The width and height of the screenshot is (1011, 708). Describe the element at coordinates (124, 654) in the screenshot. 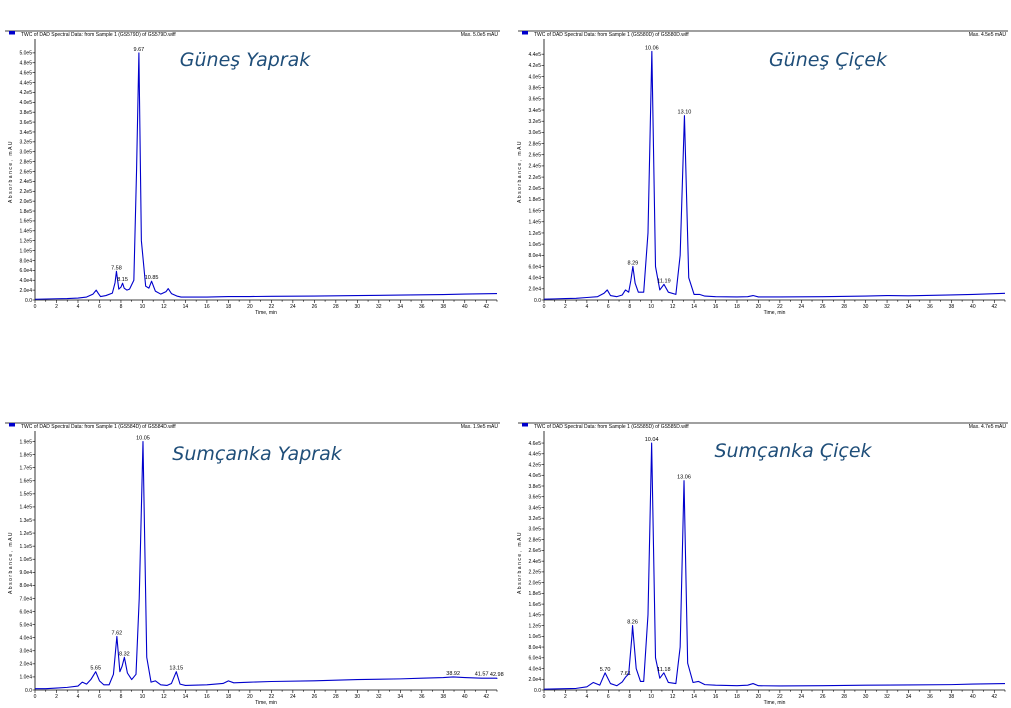

I see `peak-label: 8.32` at that location.